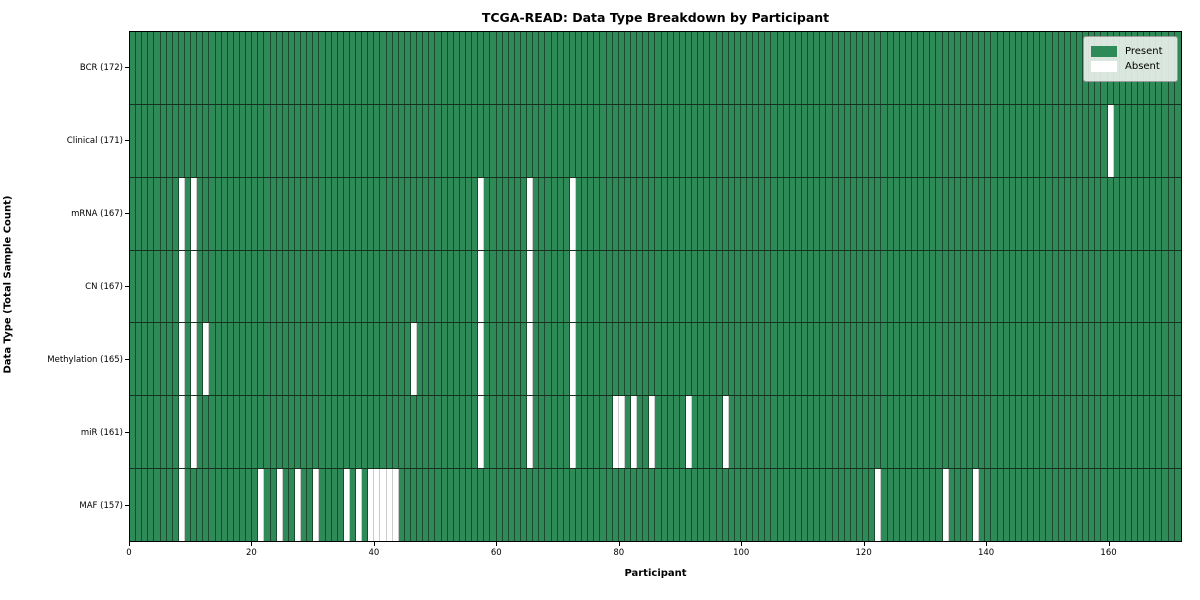 This screenshot has width=1200, height=600. What do you see at coordinates (655, 433) in the screenshot?
I see `heatmap-row-mir` at bounding box center [655, 433].